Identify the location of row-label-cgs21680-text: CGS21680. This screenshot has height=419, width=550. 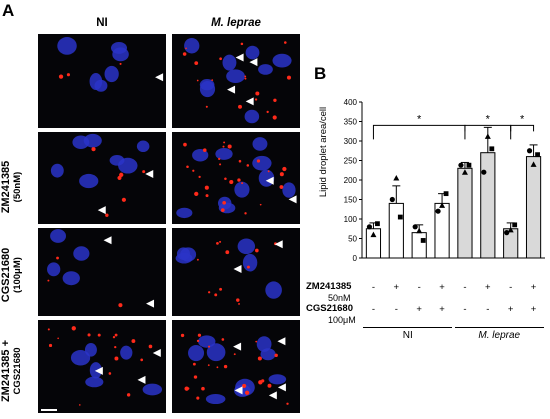
(6, 275).